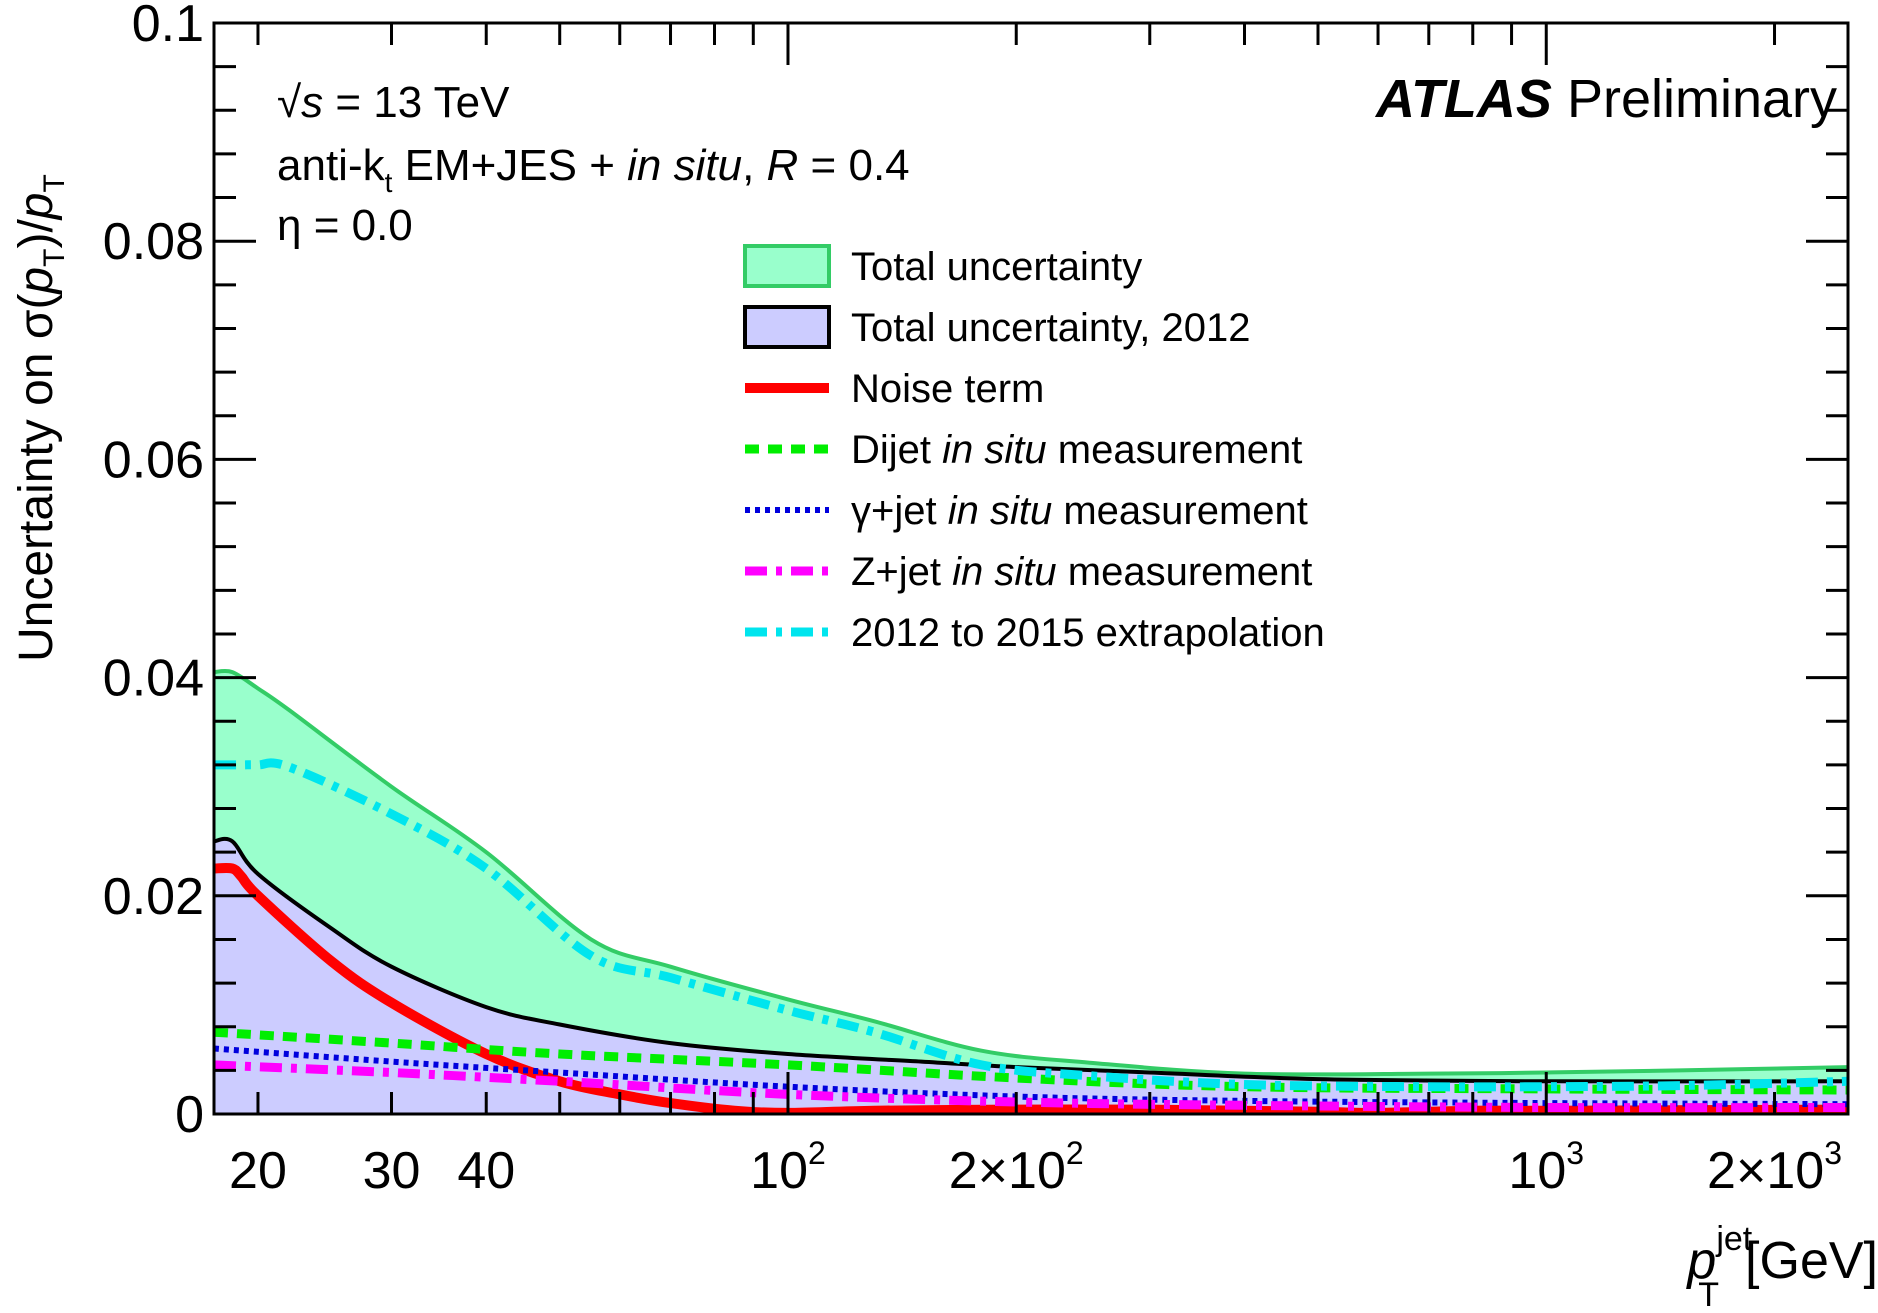 The image size is (1878, 1313). I want to click on legend-label: Noise term, so click(947, 389).